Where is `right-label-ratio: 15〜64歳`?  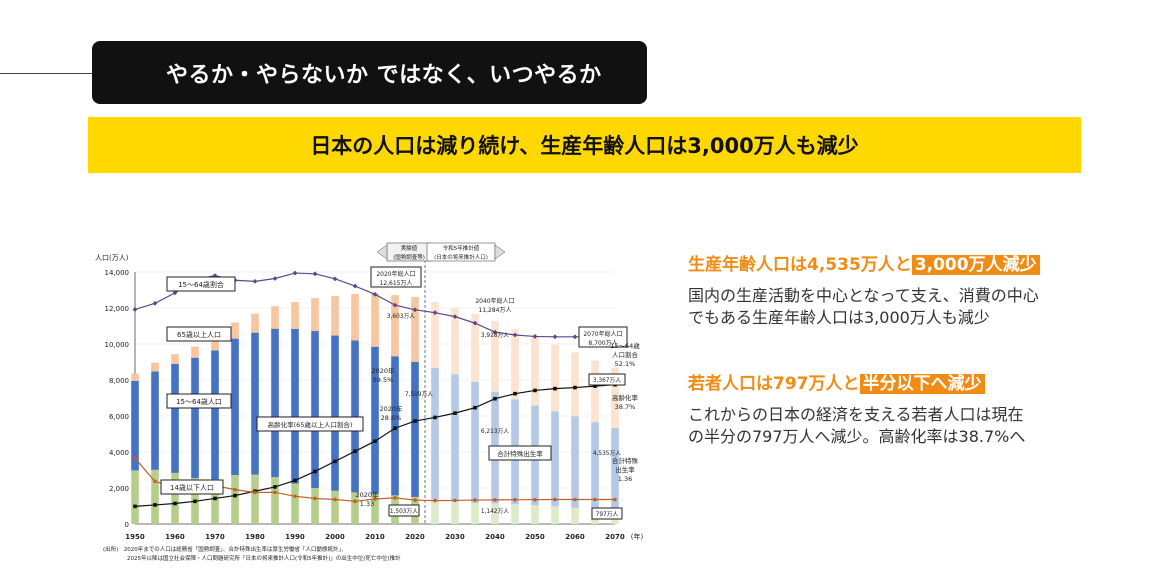 right-label-ratio: 15〜64歳 is located at coordinates (625, 345).